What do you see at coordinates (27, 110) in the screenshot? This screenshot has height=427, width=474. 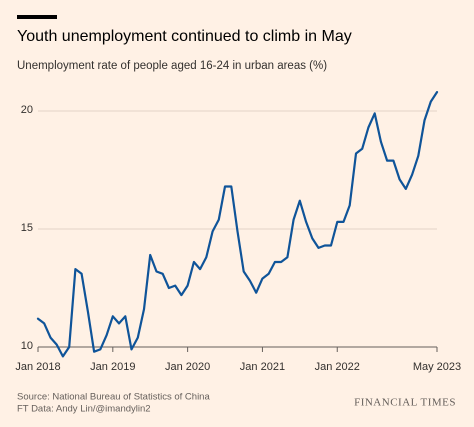 I see `y-tick-label: 20` at bounding box center [27, 110].